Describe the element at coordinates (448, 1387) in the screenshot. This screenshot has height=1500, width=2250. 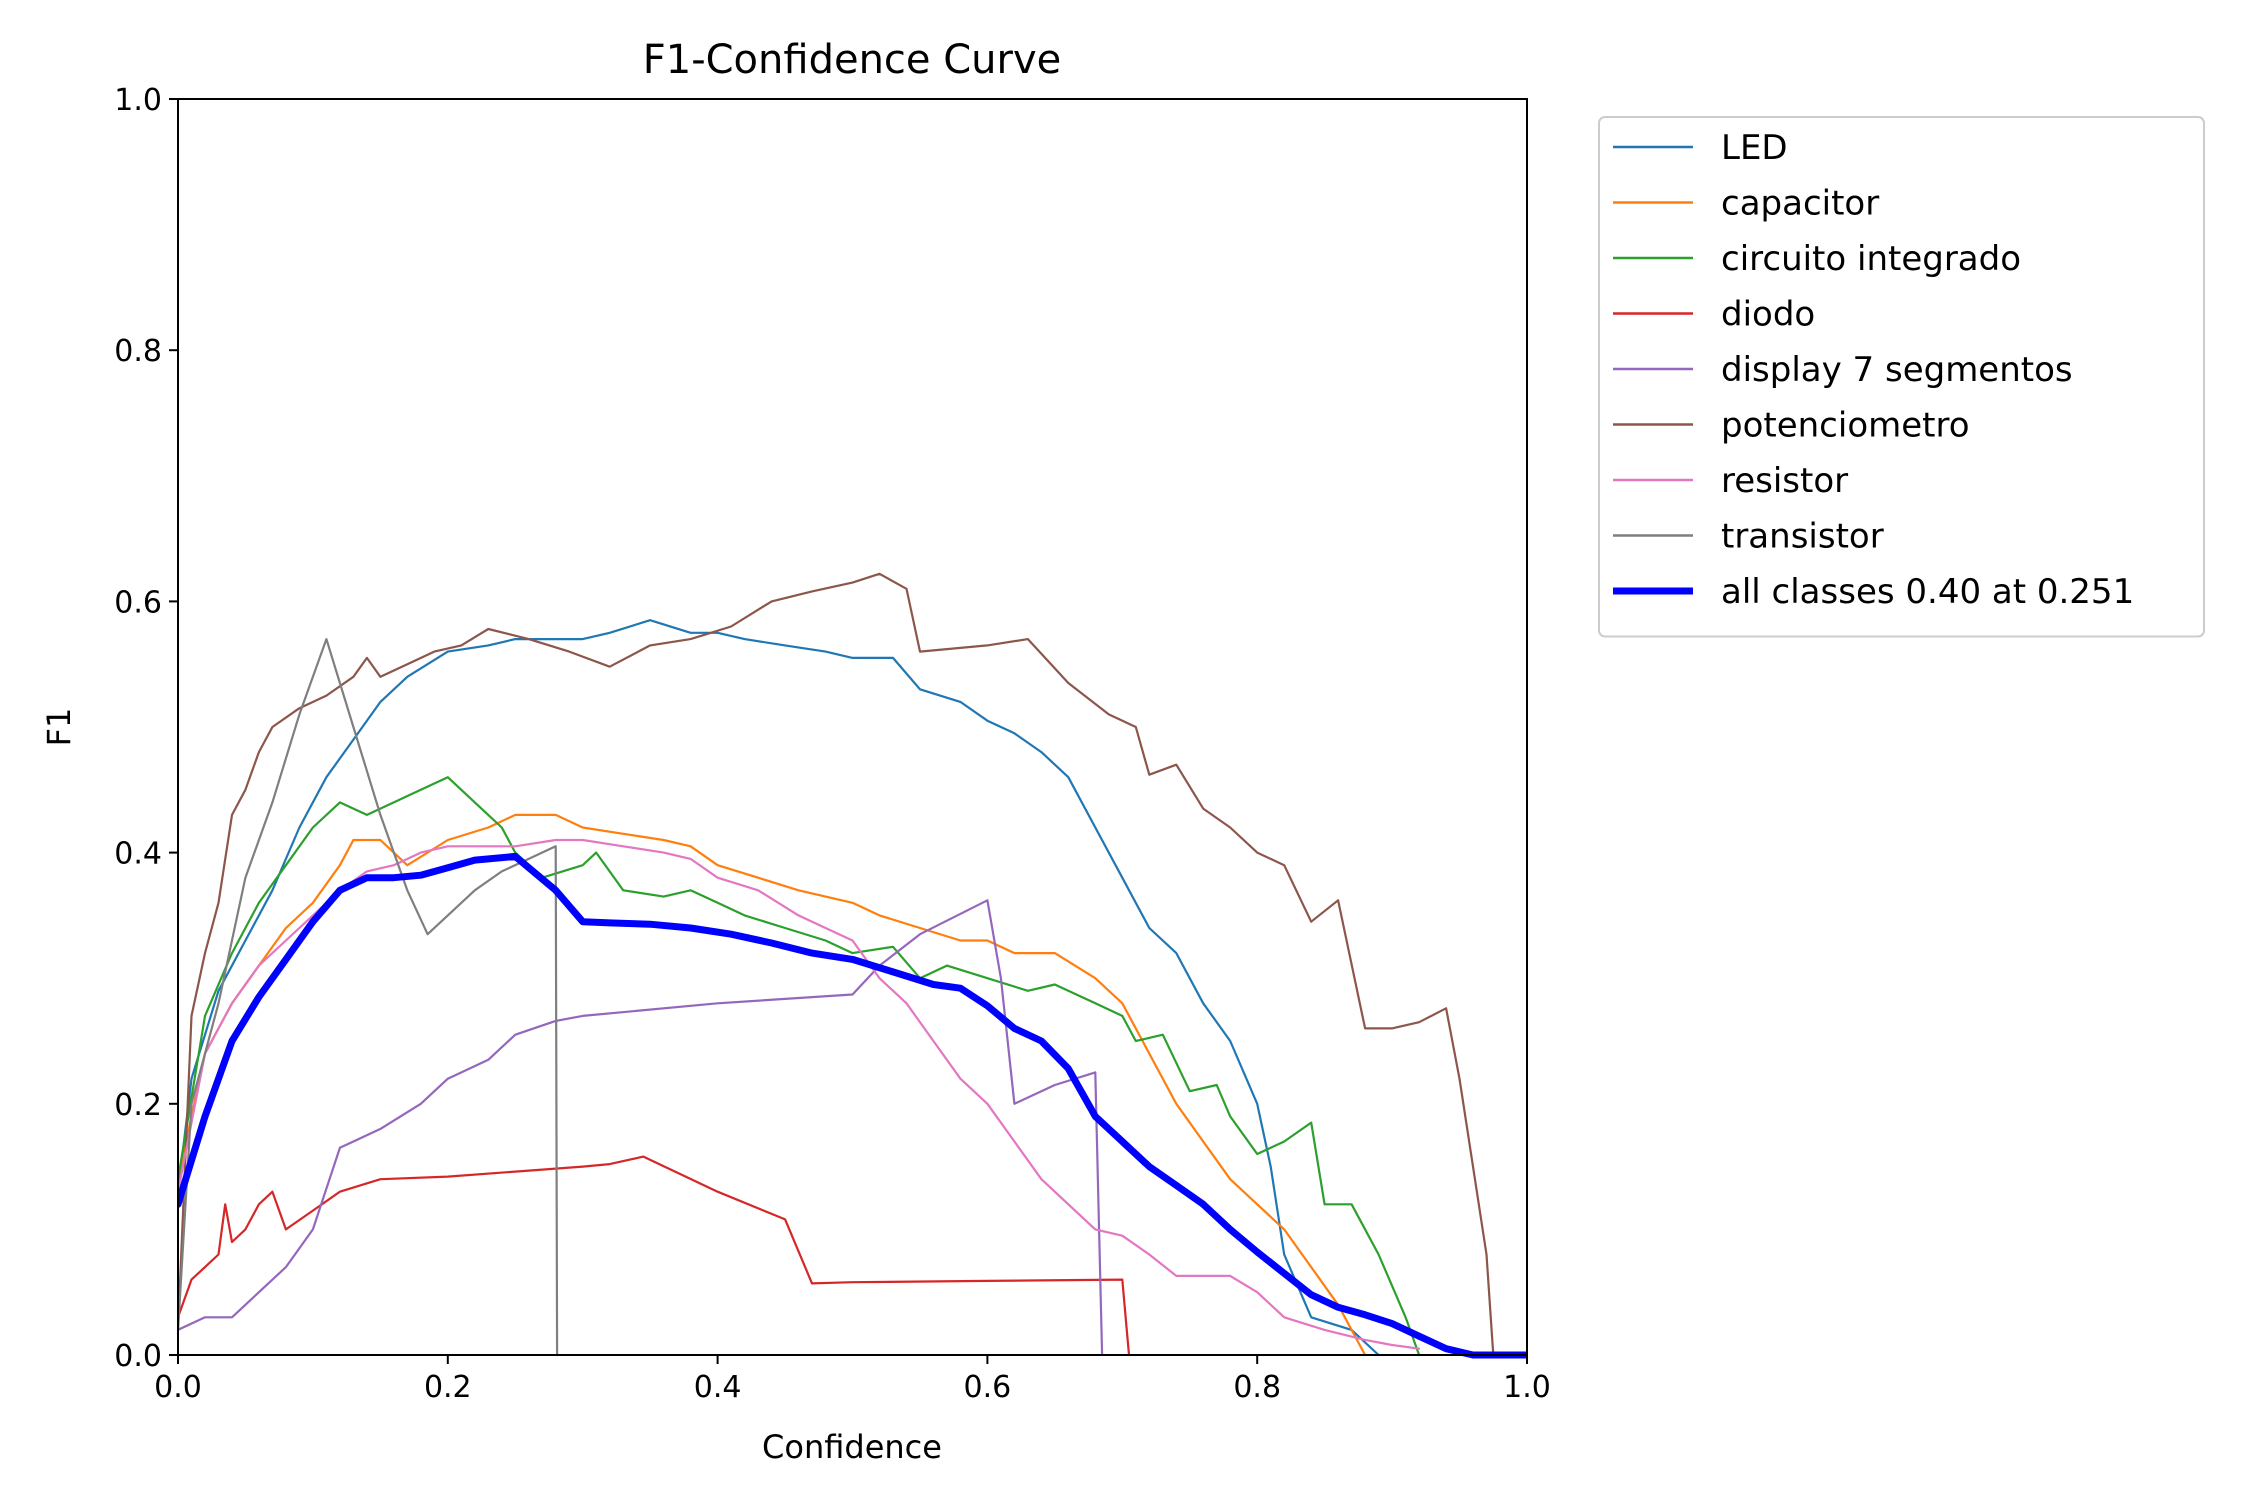
I see `x-tick-label: 0.2` at that location.